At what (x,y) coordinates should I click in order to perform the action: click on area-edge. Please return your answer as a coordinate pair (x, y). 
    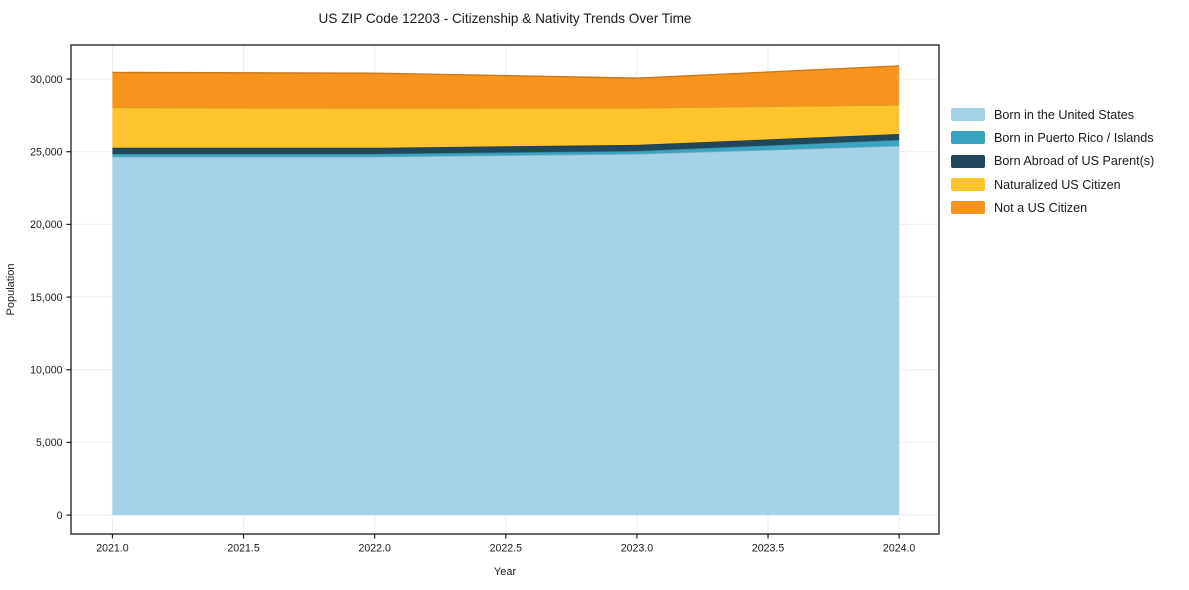
    Looking at the image, I should click on (506, 72).